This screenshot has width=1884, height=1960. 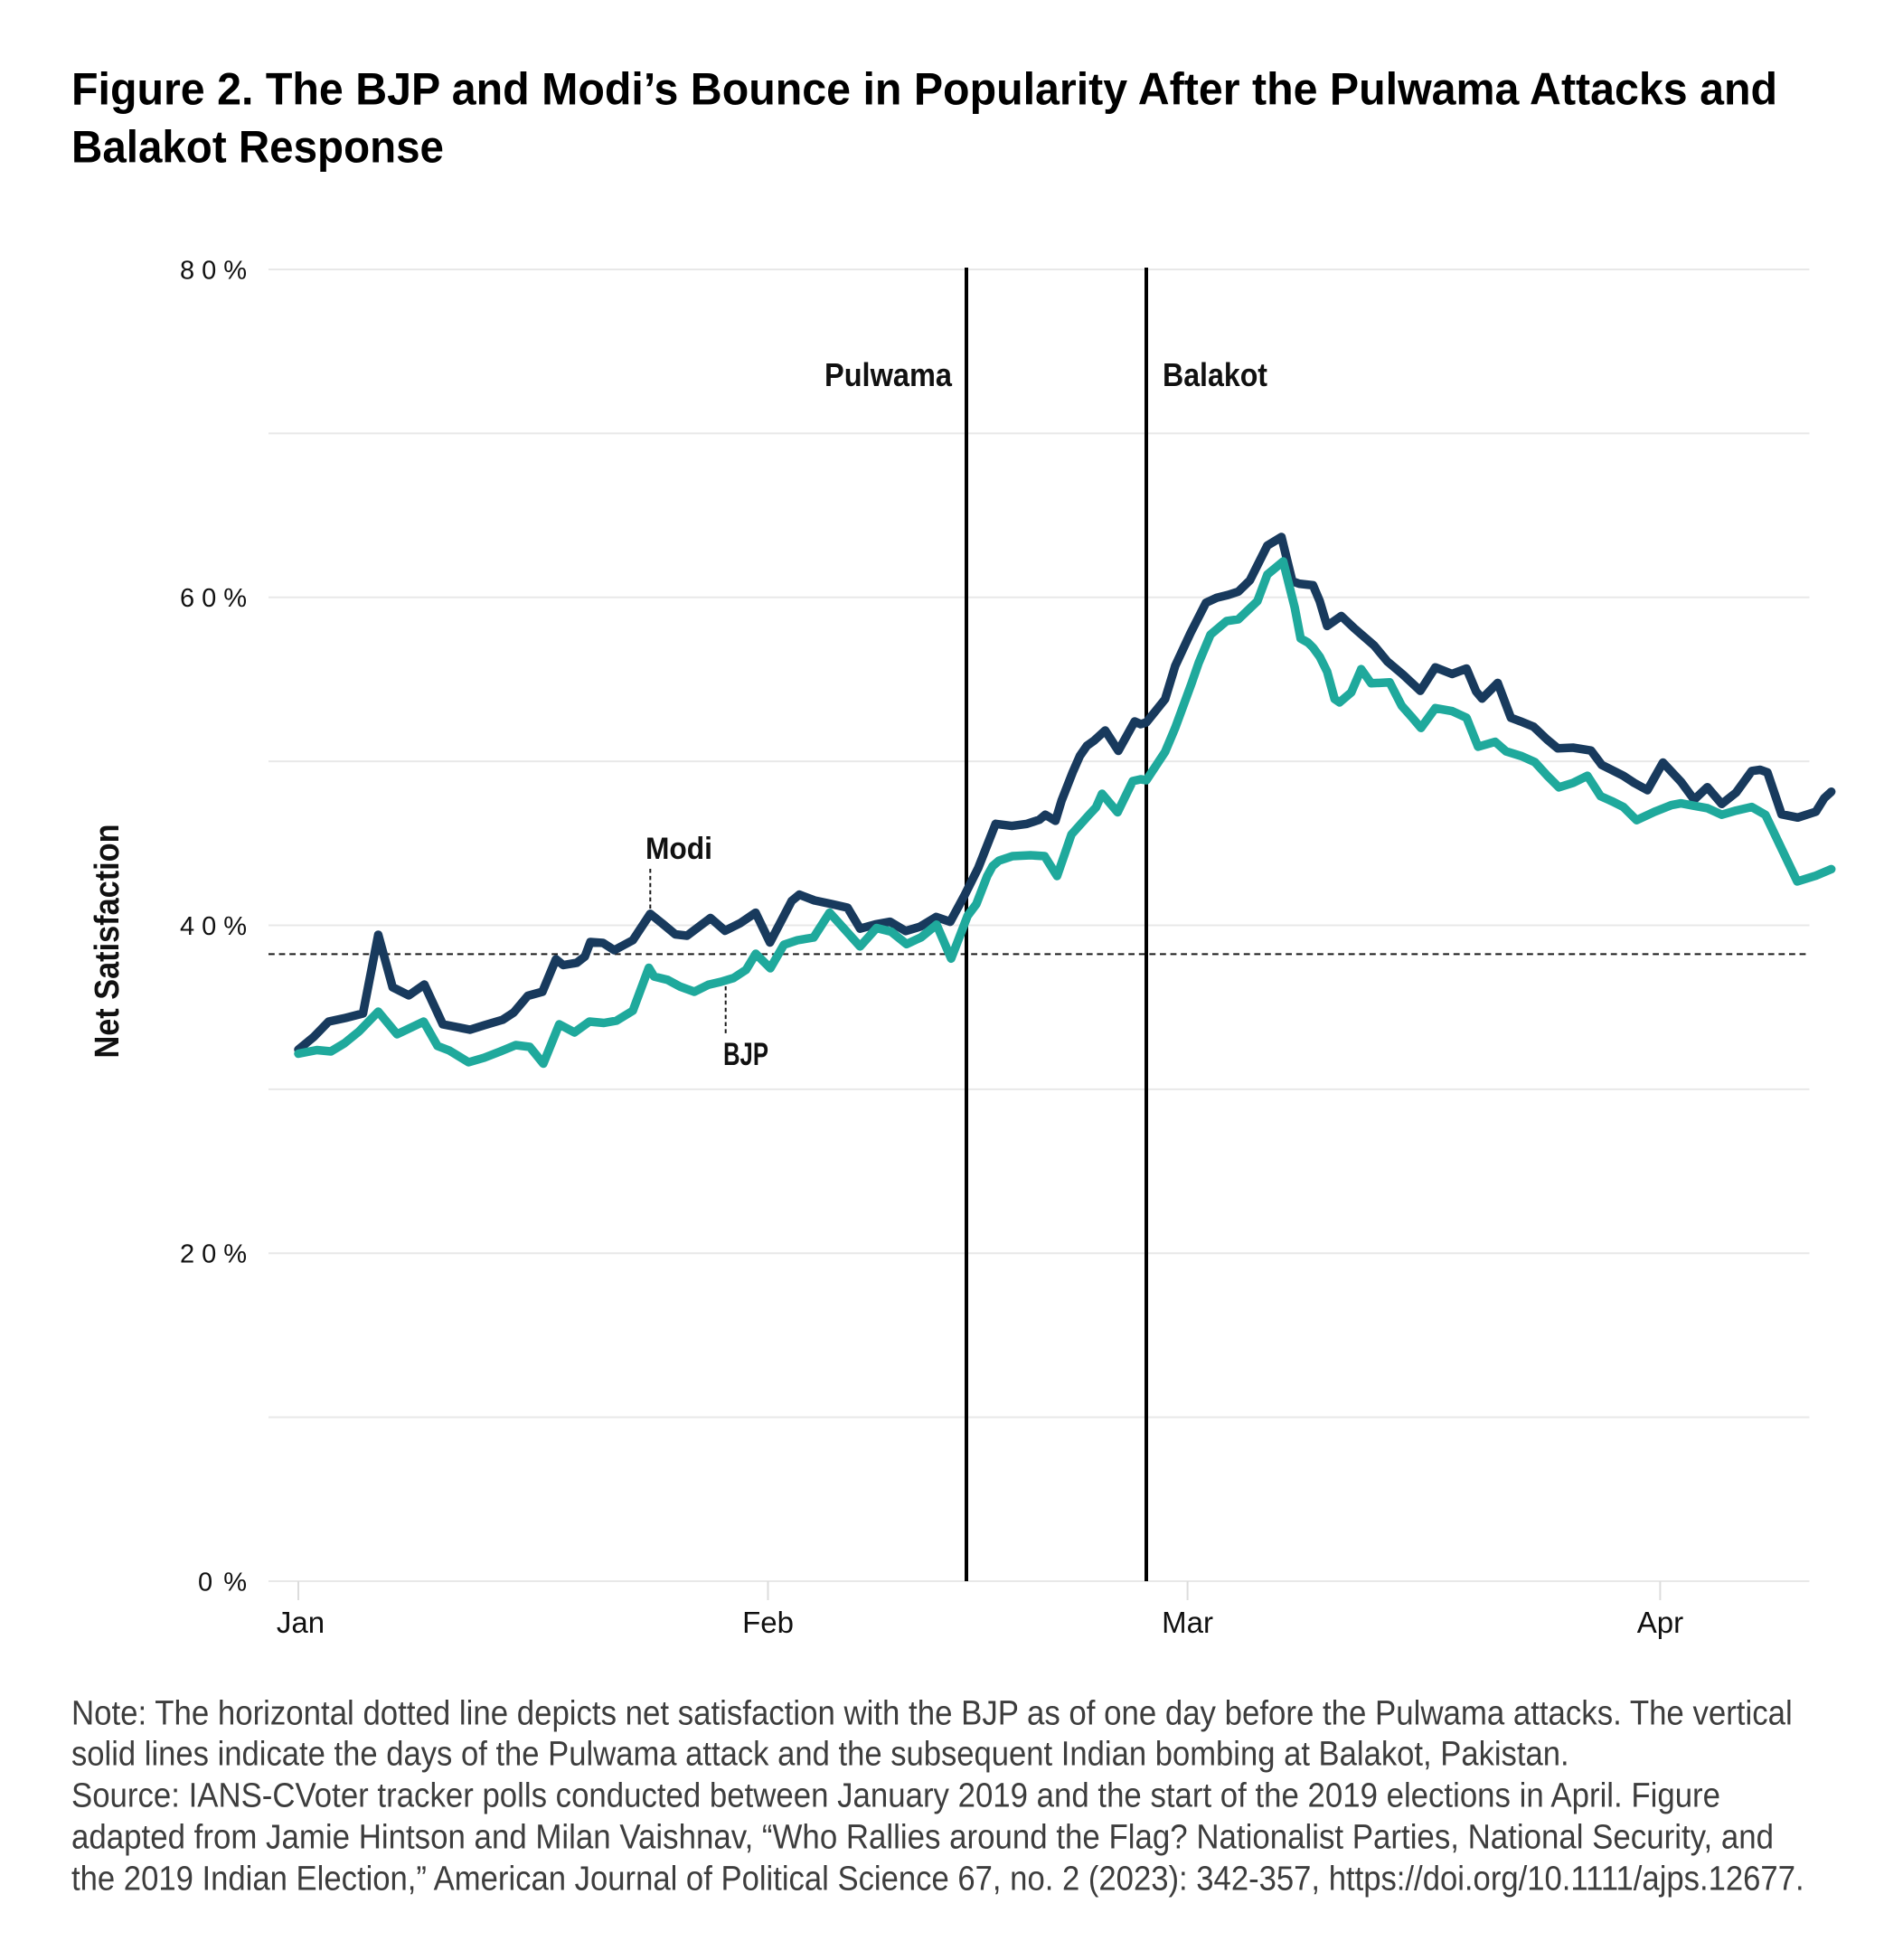 What do you see at coordinates (213, 270) in the screenshot?
I see `svg-text: 80%` at bounding box center [213, 270].